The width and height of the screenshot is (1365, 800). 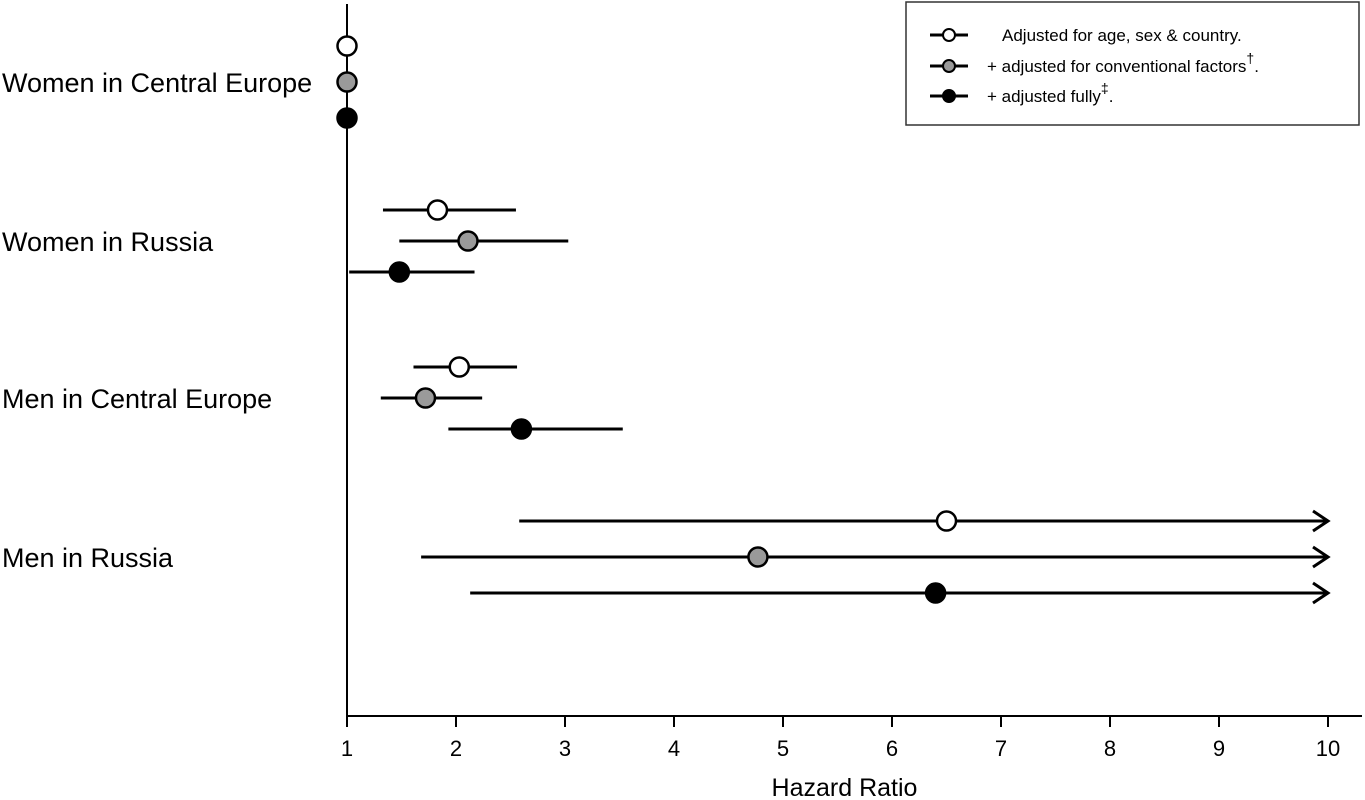 I want to click on category-label: Women in Russia, so click(x=108, y=242).